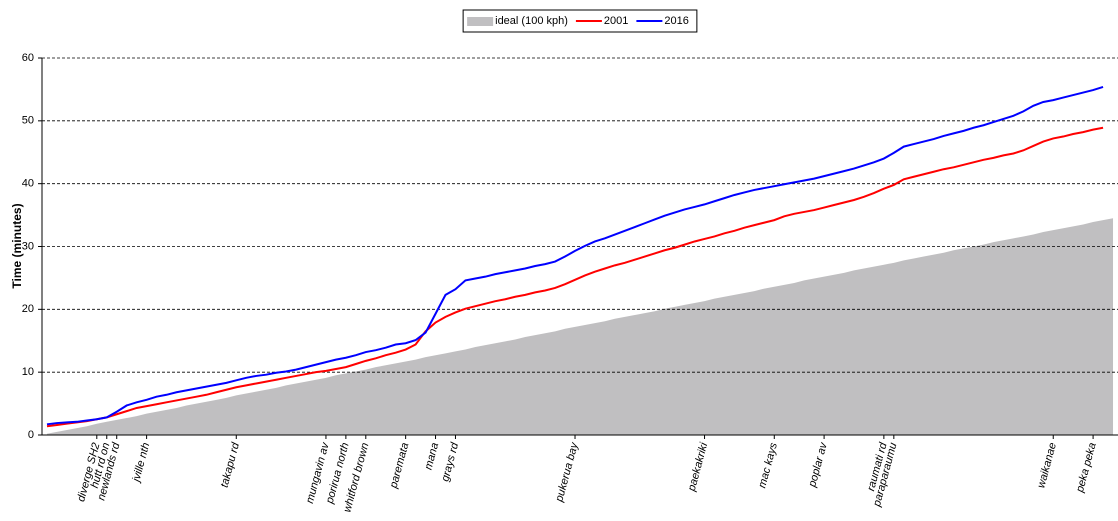 Image resolution: width=1118 pixels, height=521 pixels. I want to click on x-tick-label: pukerua bay, so click(567, 472).